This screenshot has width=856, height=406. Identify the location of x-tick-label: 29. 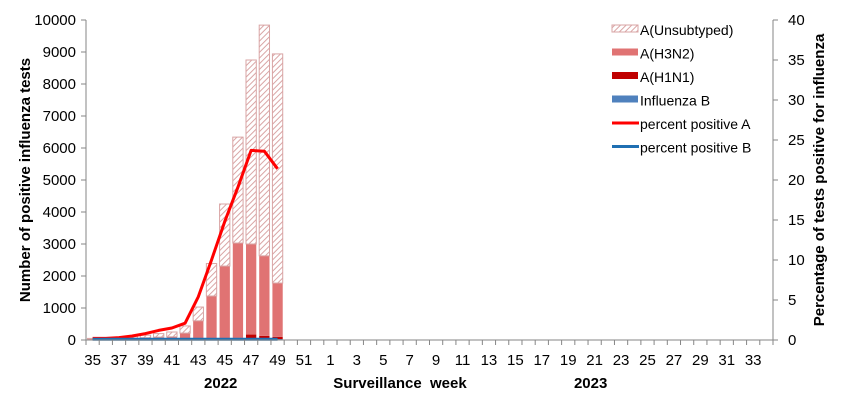
(700, 360).